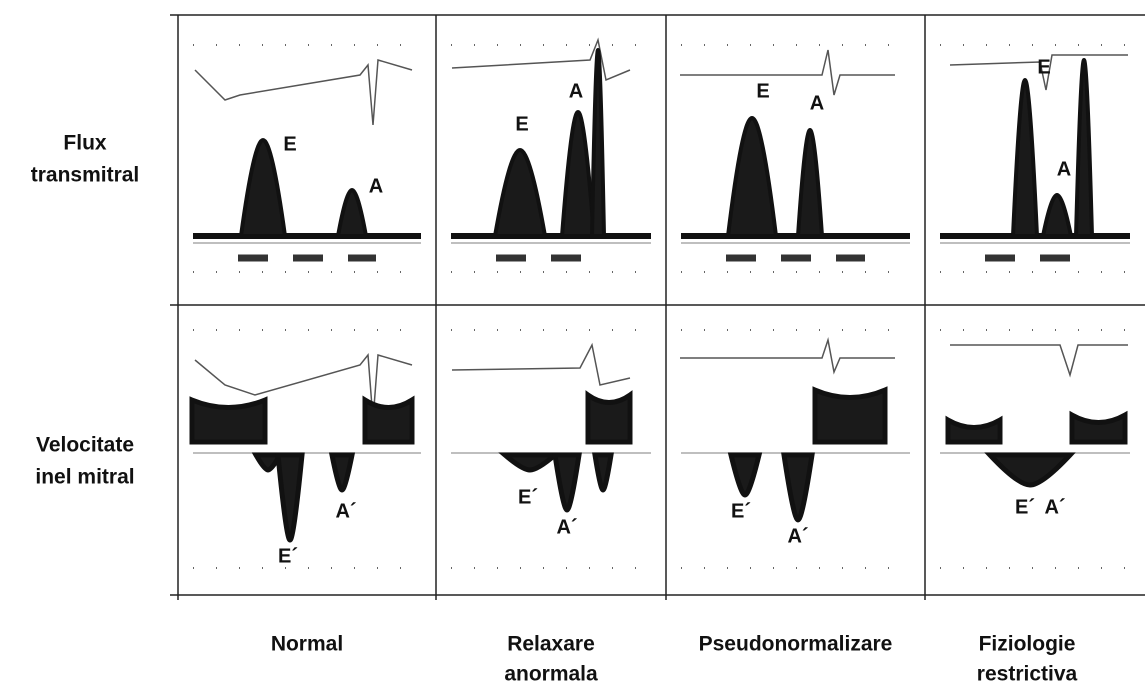 Image resolution: width=1145 pixels, height=684 pixels. Describe the element at coordinates (85, 175) in the screenshot. I see `row-label: transmitral` at that location.